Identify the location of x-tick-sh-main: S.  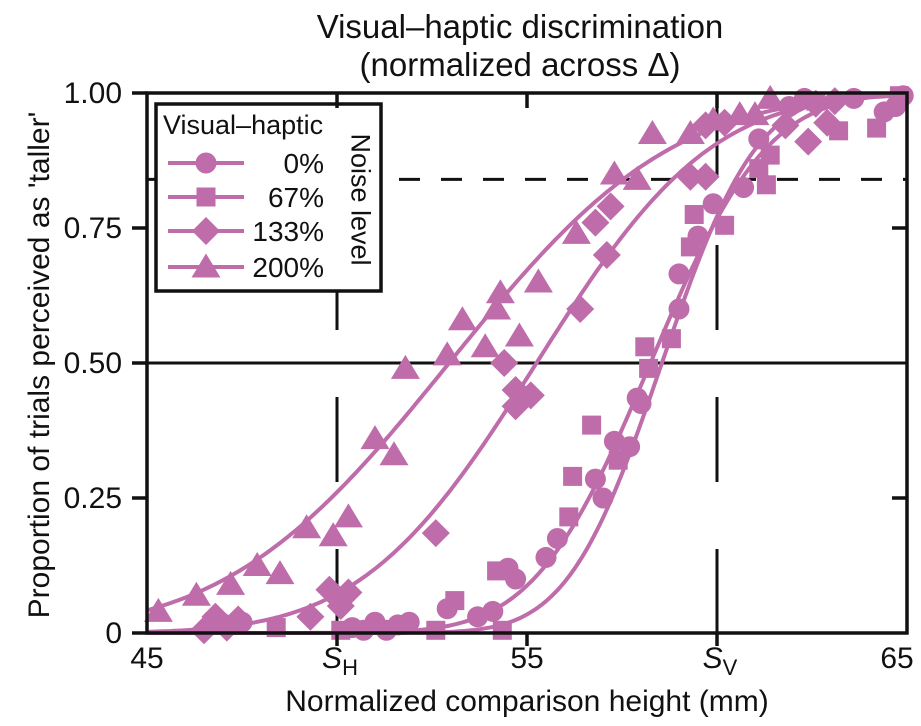
(332, 658).